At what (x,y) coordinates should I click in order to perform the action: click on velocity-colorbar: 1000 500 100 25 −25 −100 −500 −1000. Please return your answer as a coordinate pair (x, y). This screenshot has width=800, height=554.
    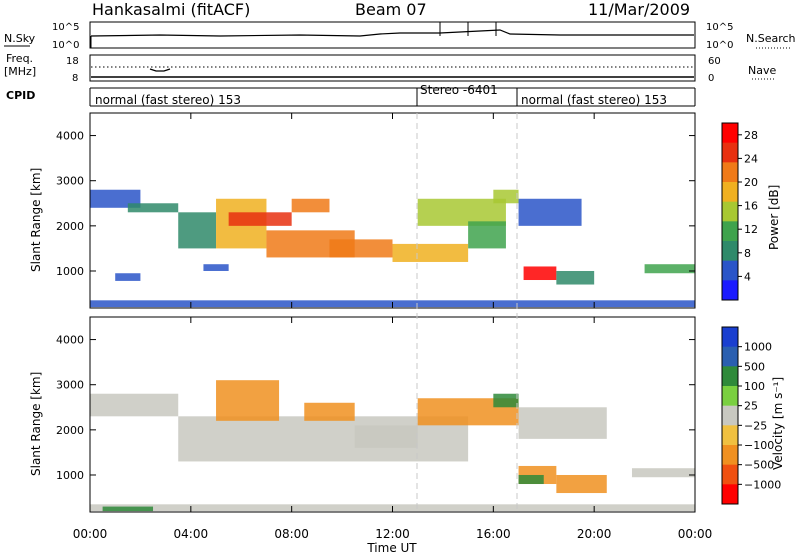
    Looking at the image, I should click on (751, 415).